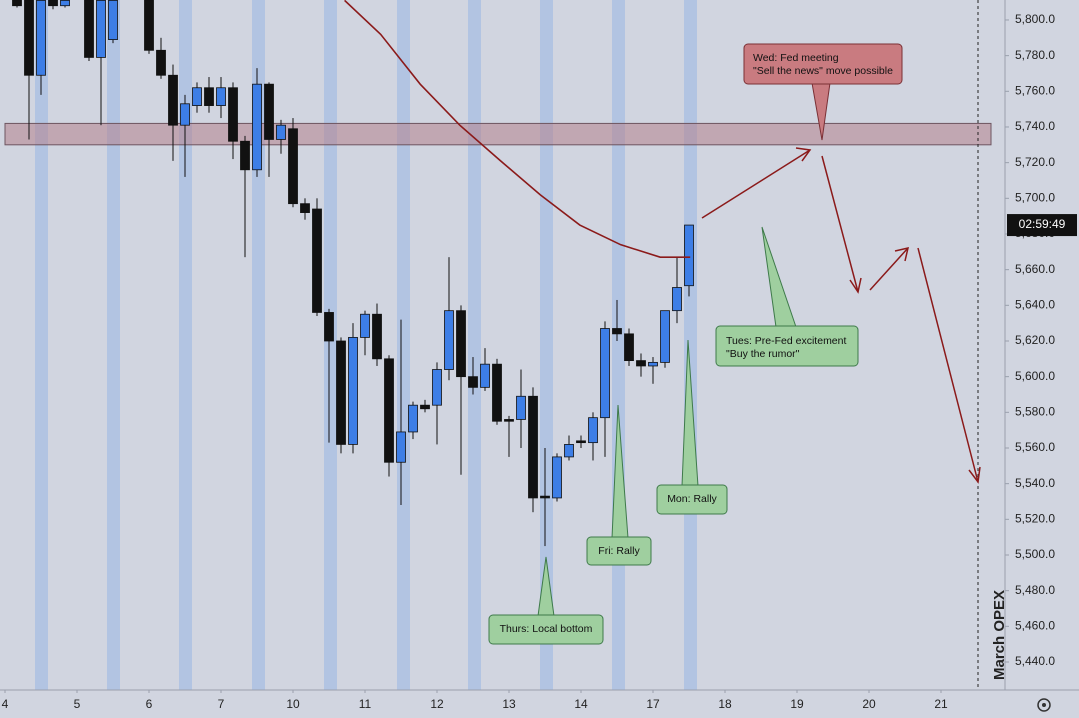 Image resolution: width=1079 pixels, height=718 pixels. I want to click on y-tick-label: 5,440.0, so click(1035, 661).